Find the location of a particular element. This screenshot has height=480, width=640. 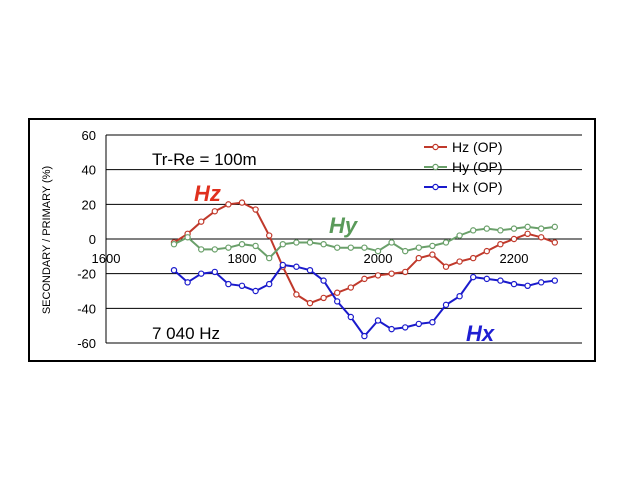

y-tick-label: 60 is located at coordinates (89, 135).